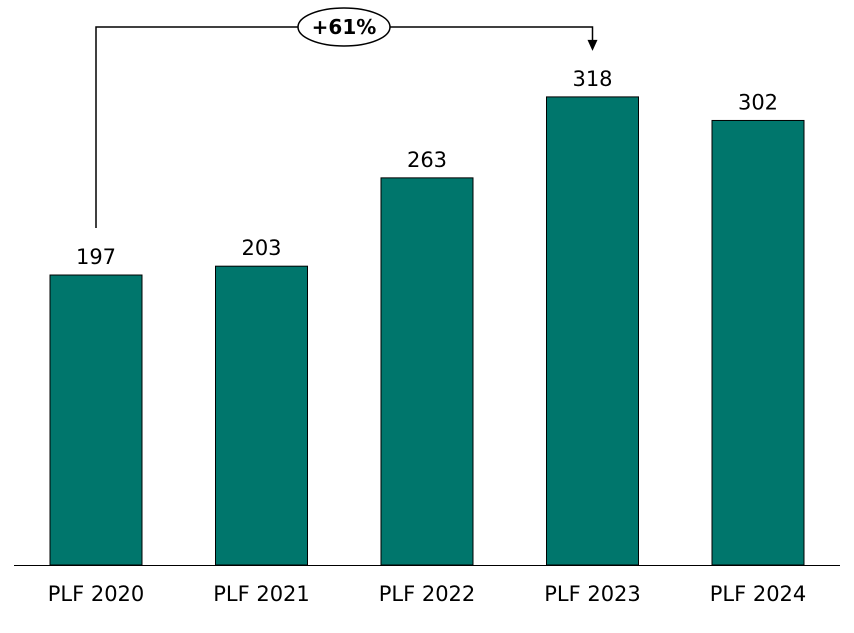  I want to click on bar-plf-2024, so click(758, 342).